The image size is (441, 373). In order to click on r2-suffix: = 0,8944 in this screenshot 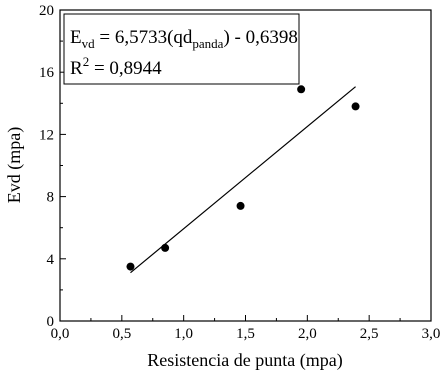, I will do `click(125, 68)`.